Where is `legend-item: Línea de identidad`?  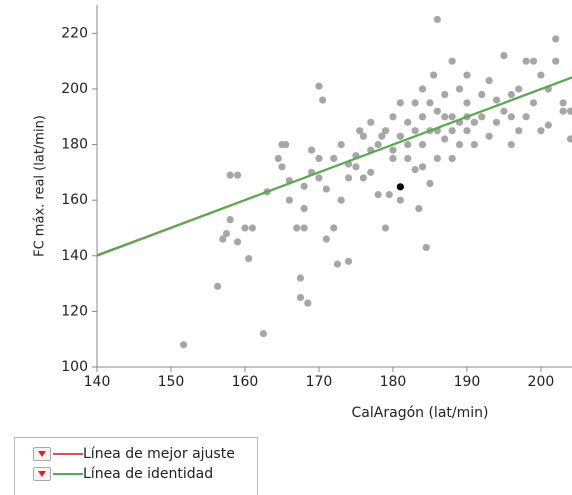
legend-item: Línea de identidad is located at coordinates (145, 474).